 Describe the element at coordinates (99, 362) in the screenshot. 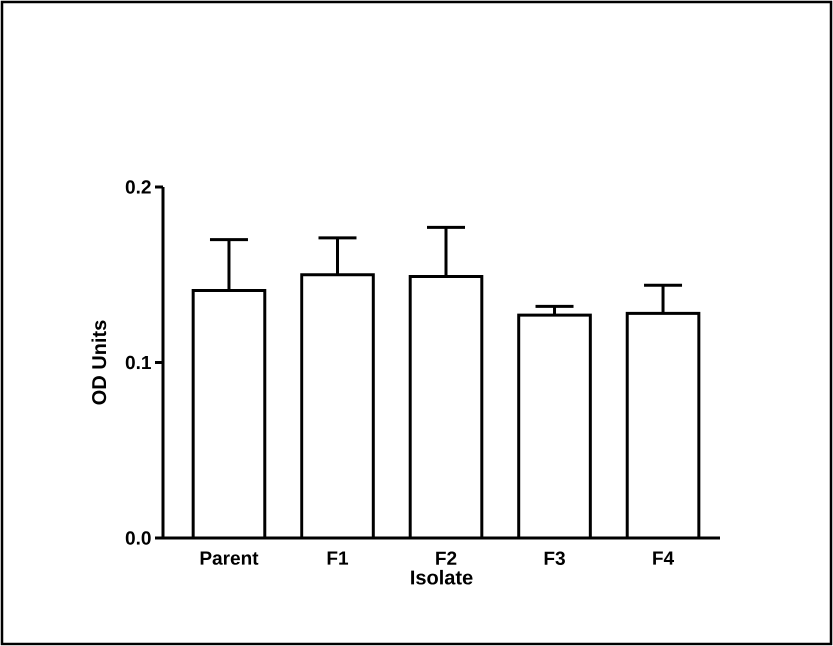

I see `y-axis-title: OD Units` at that location.